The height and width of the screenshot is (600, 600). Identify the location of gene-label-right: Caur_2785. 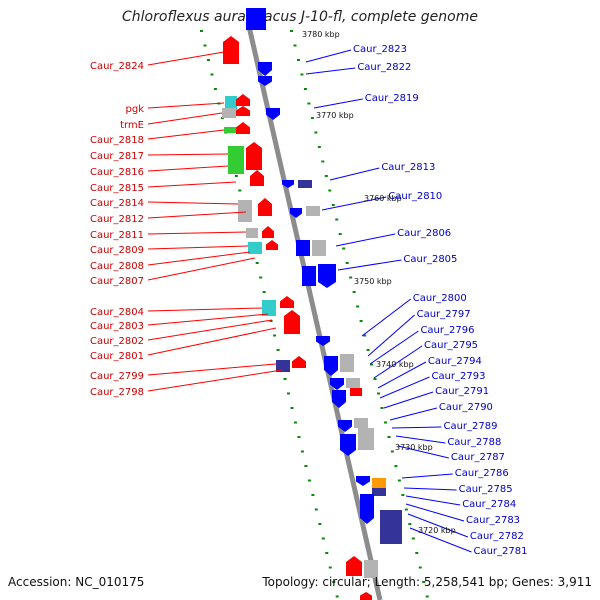
(486, 489).